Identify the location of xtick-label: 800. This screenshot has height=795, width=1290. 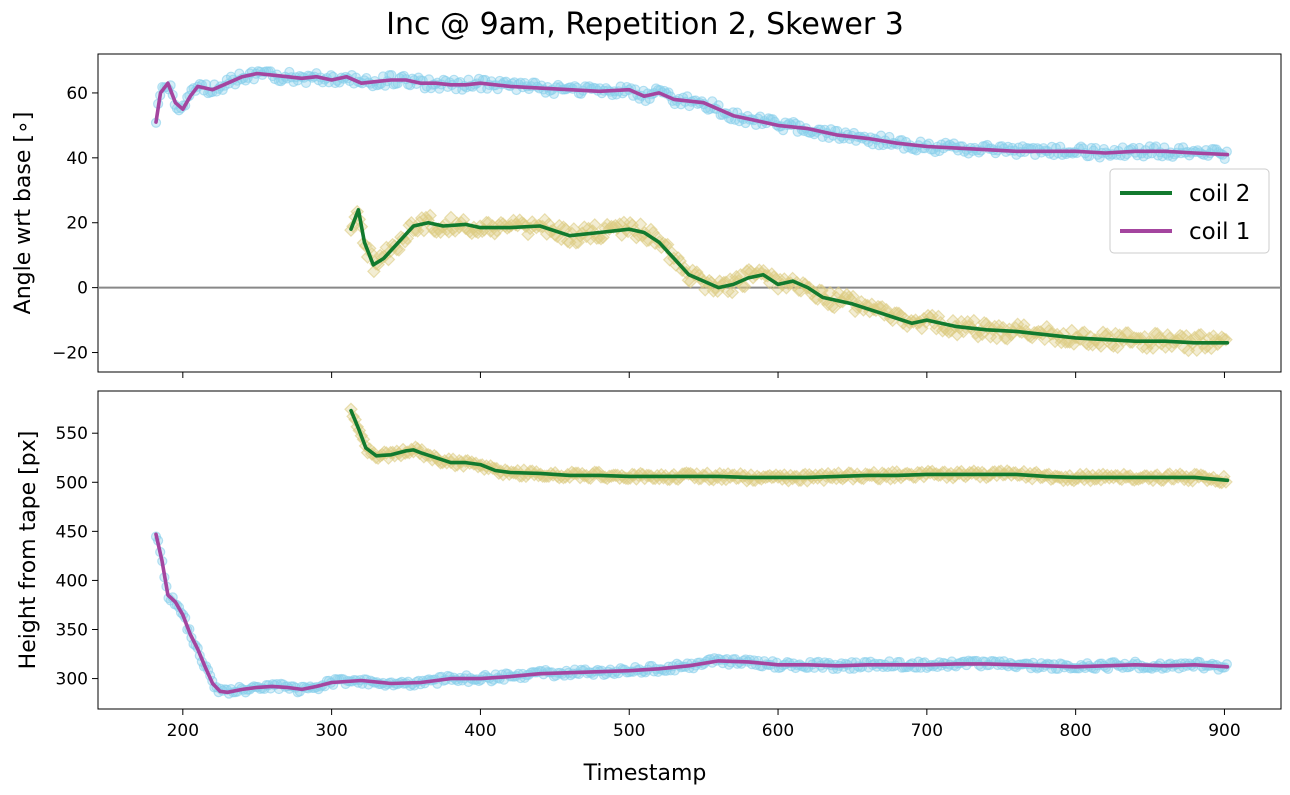
(1075, 731).